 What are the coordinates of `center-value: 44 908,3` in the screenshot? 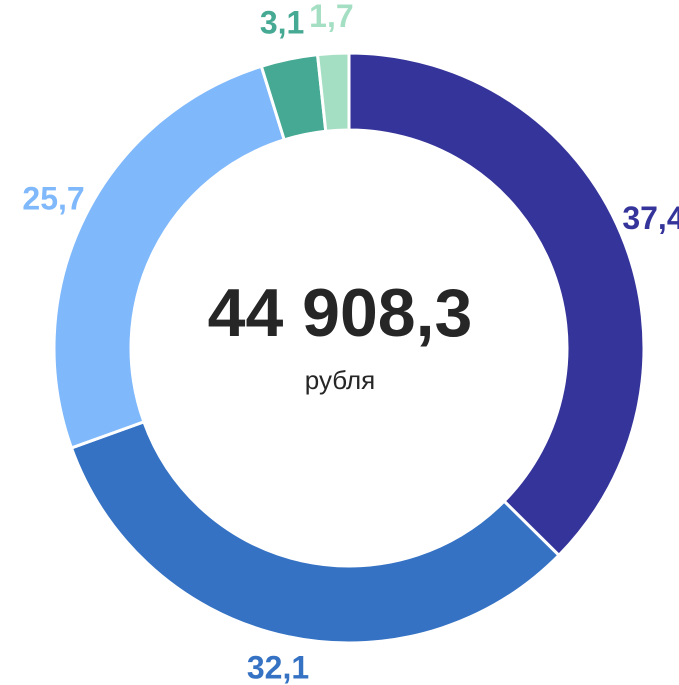 It's located at (340, 313).